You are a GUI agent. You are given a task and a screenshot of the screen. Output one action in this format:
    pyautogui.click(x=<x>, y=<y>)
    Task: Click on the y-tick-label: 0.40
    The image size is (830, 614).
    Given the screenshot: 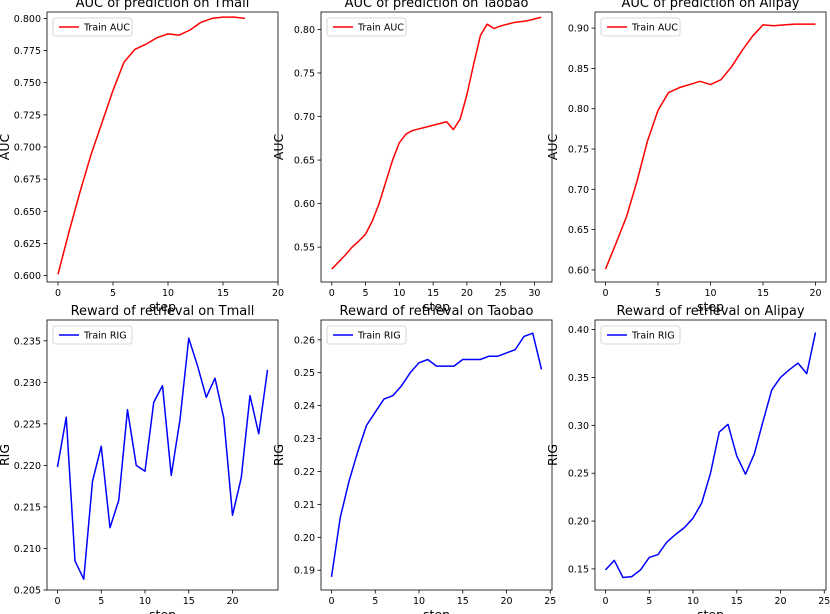 What is the action you would take?
    pyautogui.click(x=578, y=330)
    